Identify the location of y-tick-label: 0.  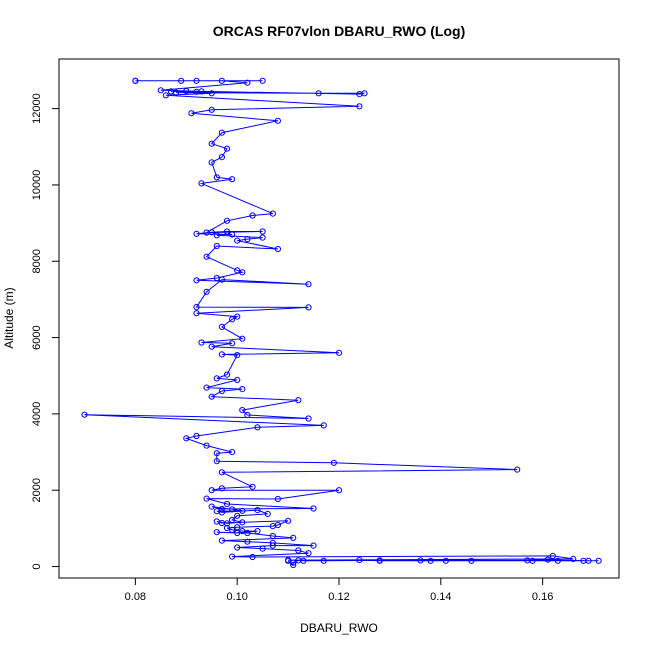
(37, 566).